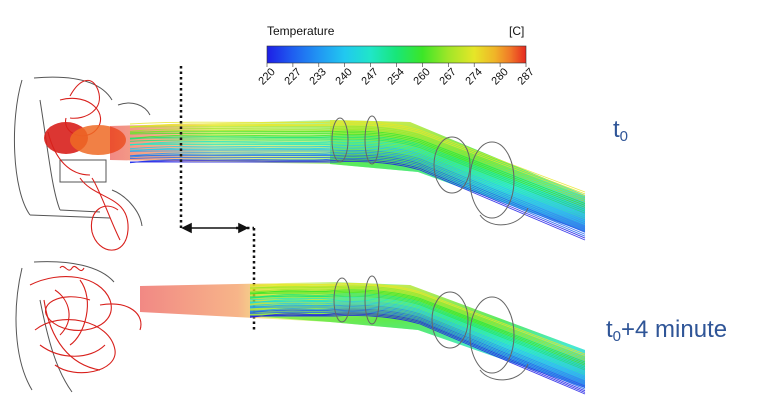 The height and width of the screenshot is (402, 760). Describe the element at coordinates (215, 228) in the screenshot. I see `displacement-arrow` at that location.